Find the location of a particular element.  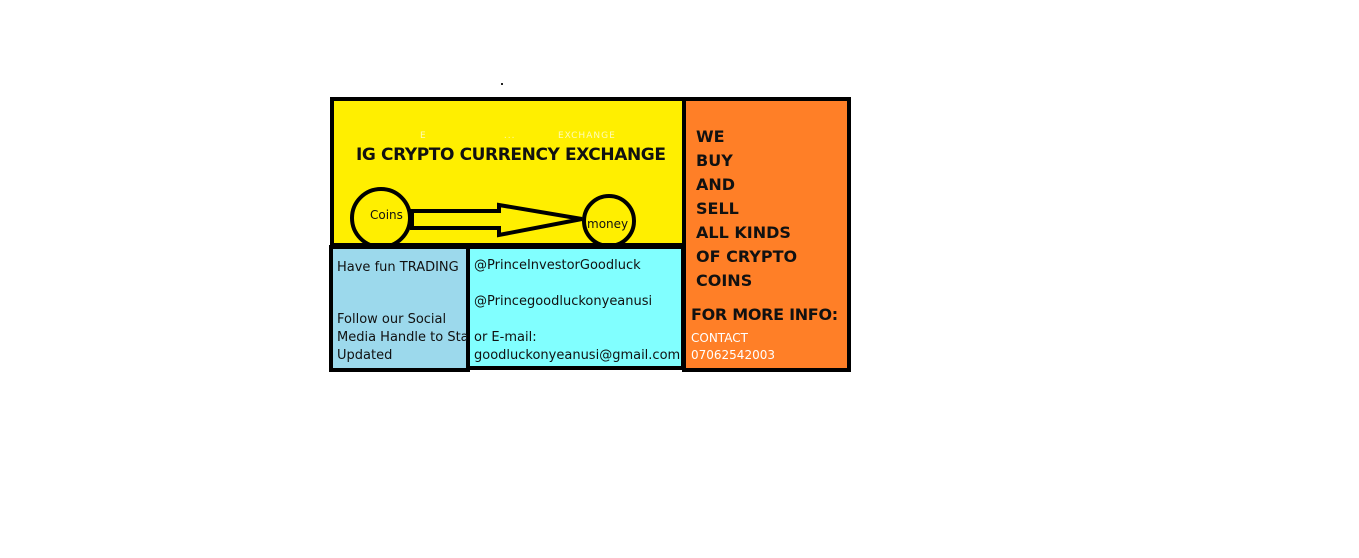

follow-text-line2: Media Handle to Stay is located at coordinates (407, 337).